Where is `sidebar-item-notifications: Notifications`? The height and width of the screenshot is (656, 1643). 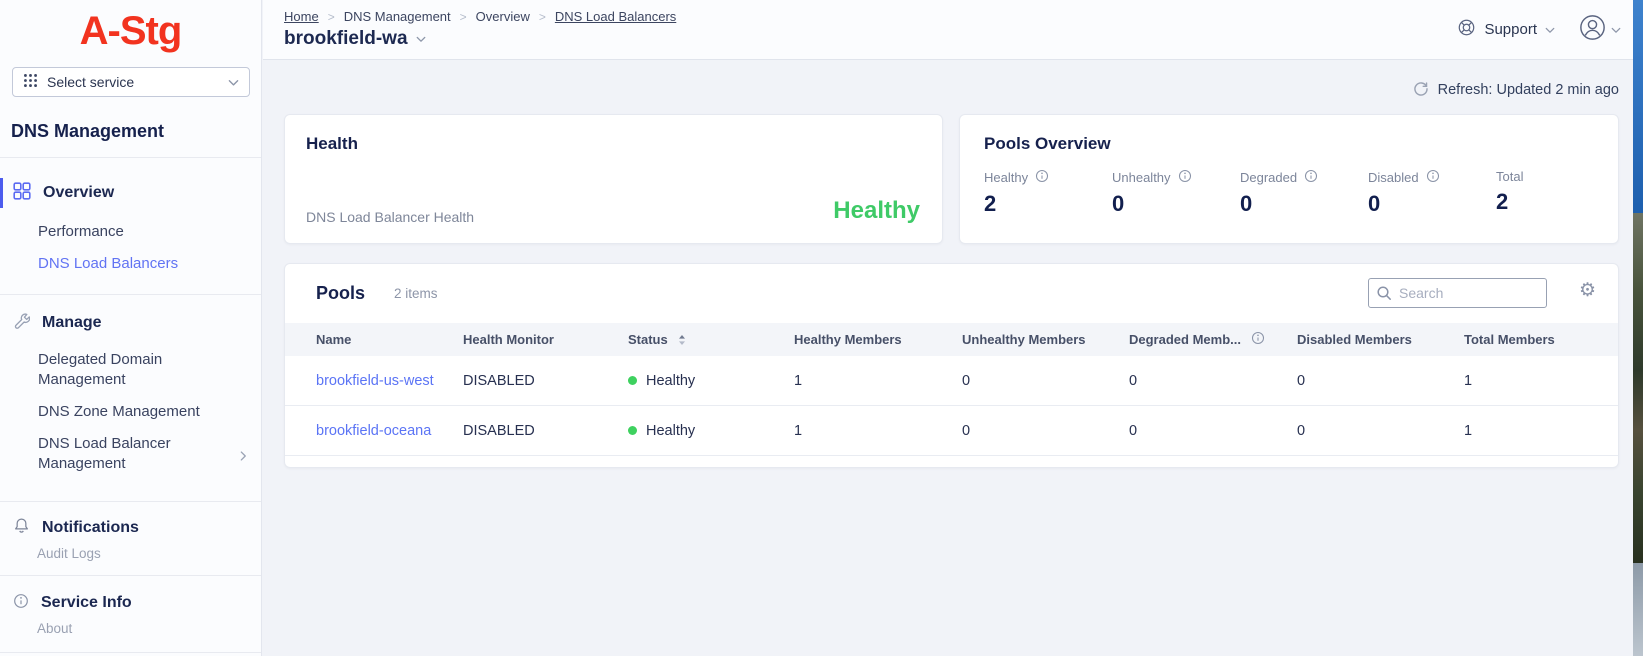
sidebar-item-notifications: Notifications is located at coordinates (130, 528).